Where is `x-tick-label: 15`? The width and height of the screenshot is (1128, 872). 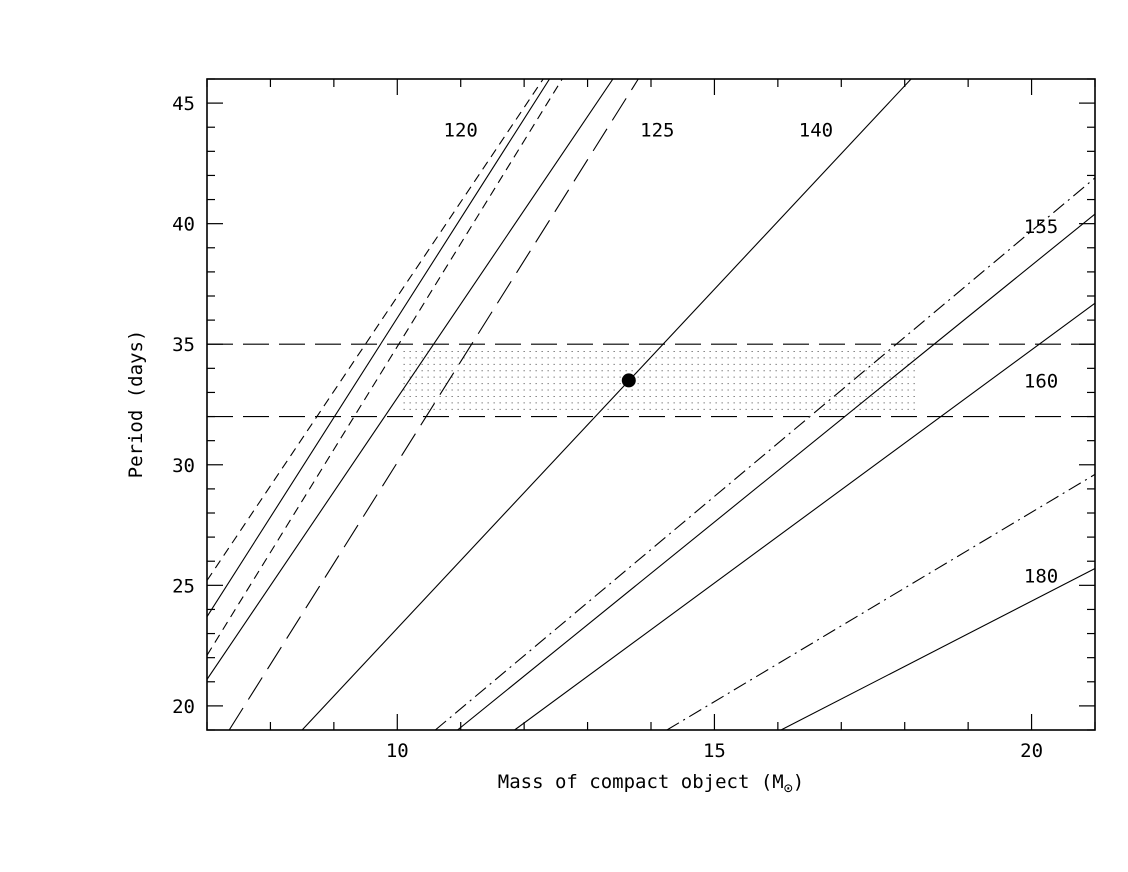
x-tick-label: 15 is located at coordinates (714, 751).